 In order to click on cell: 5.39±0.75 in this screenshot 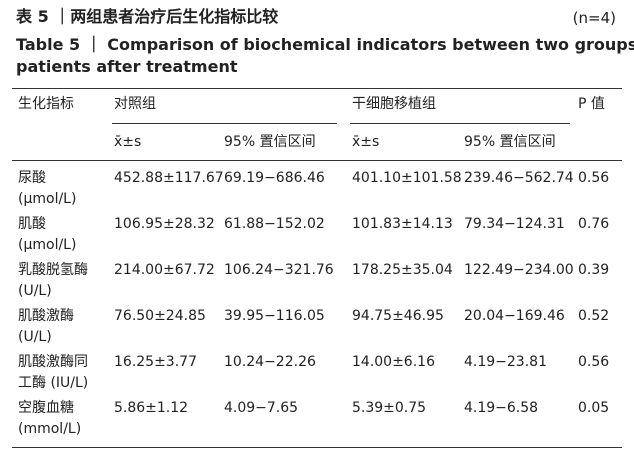, I will do `click(389, 408)`.